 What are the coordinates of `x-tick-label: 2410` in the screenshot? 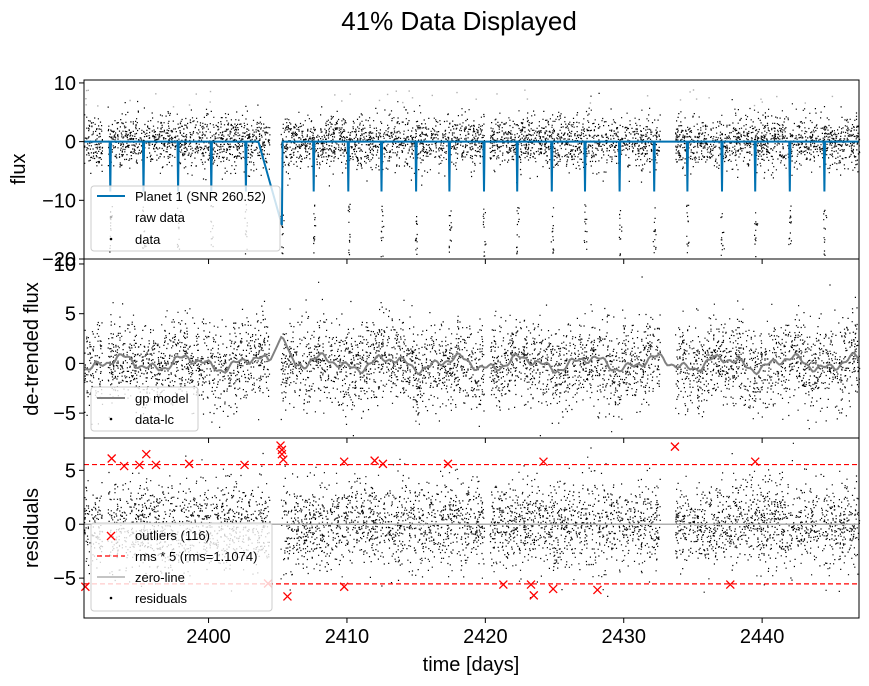 It's located at (347, 637).